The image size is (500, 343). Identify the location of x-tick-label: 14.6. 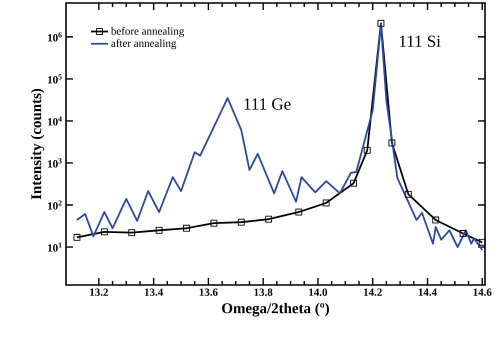
(483, 292).